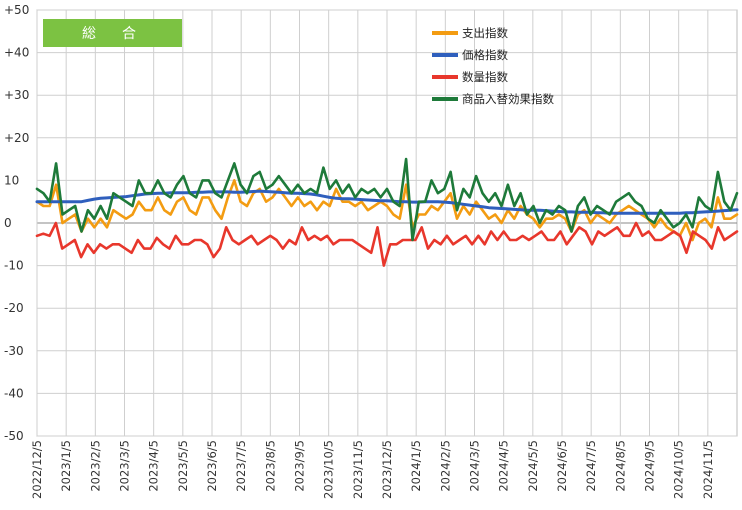 The height and width of the screenshot is (510, 742). Describe the element at coordinates (416, 466) in the screenshot. I see `x-tick-label: 2024/1/5` at that location.